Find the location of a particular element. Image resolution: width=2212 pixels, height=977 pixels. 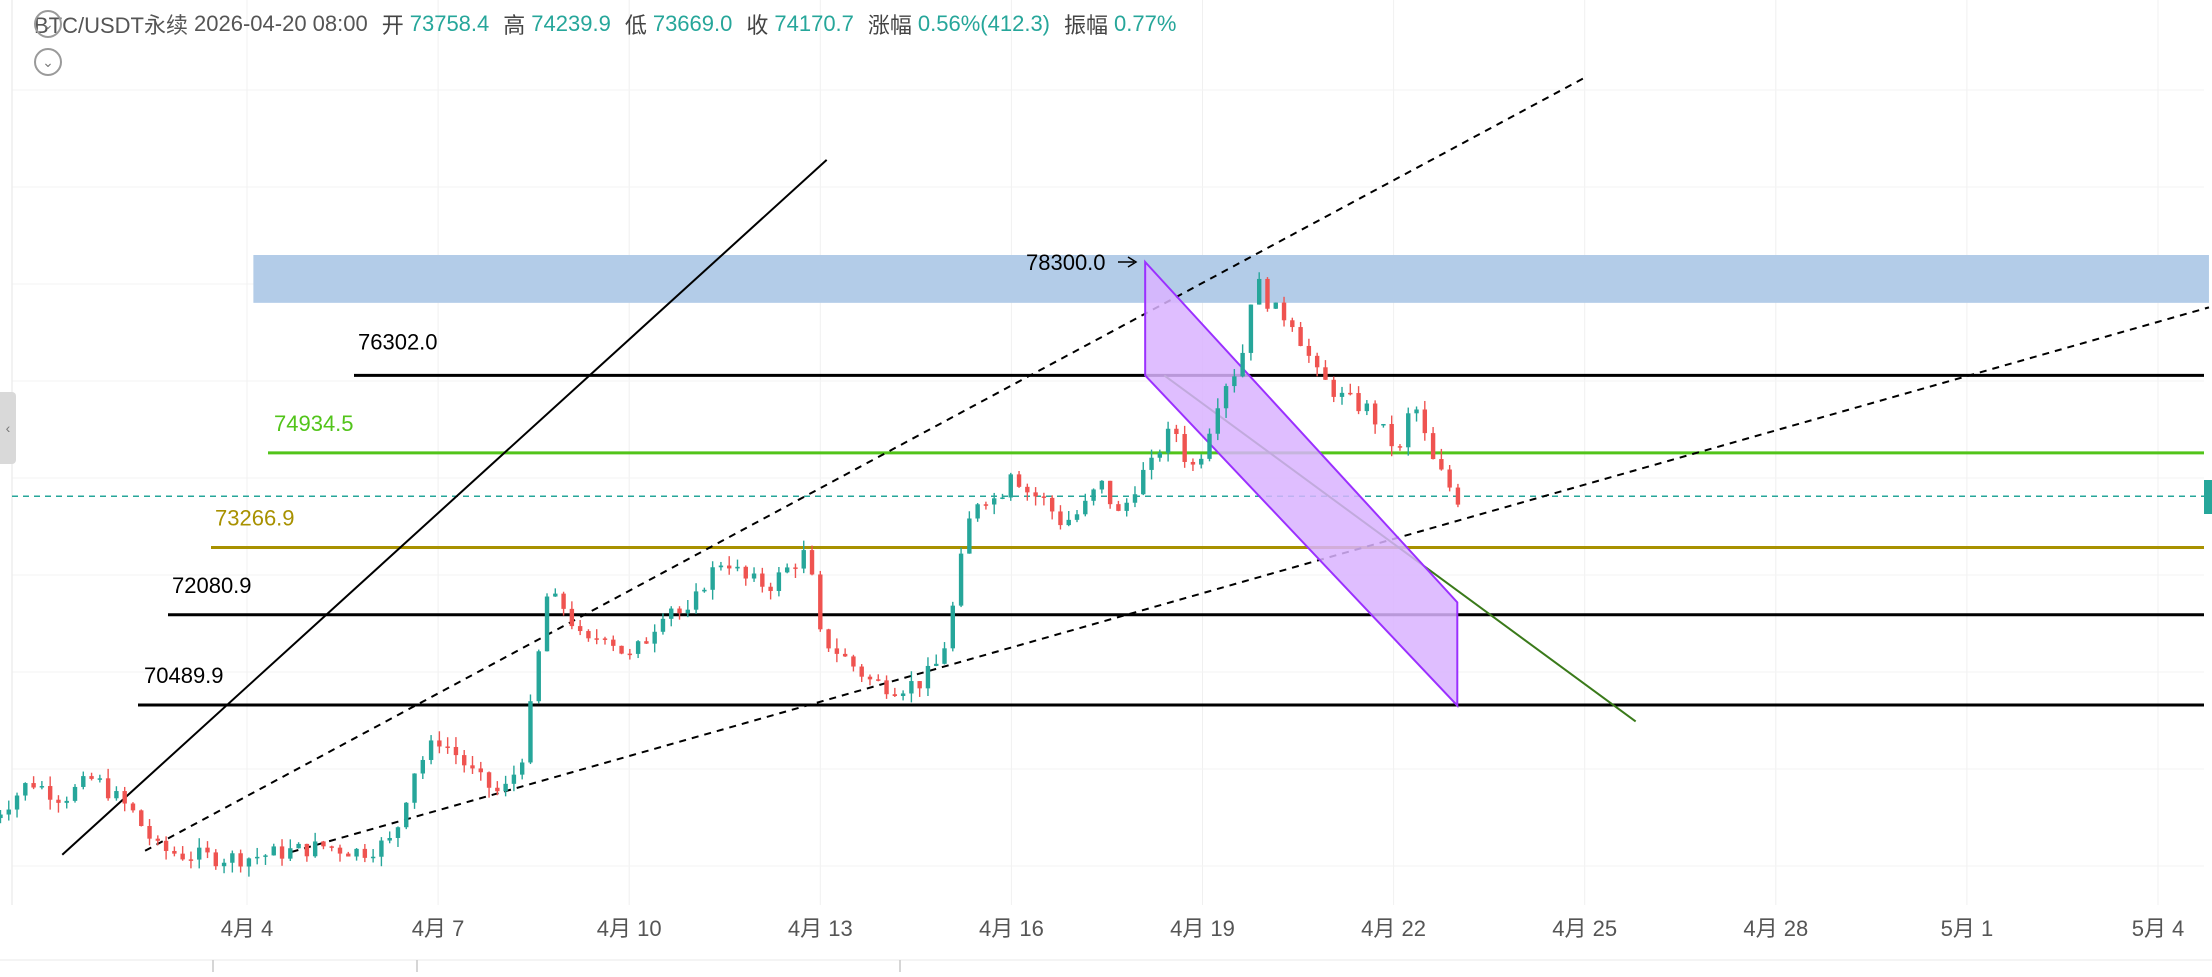

close-value: 74170.7 is located at coordinates (814, 23).